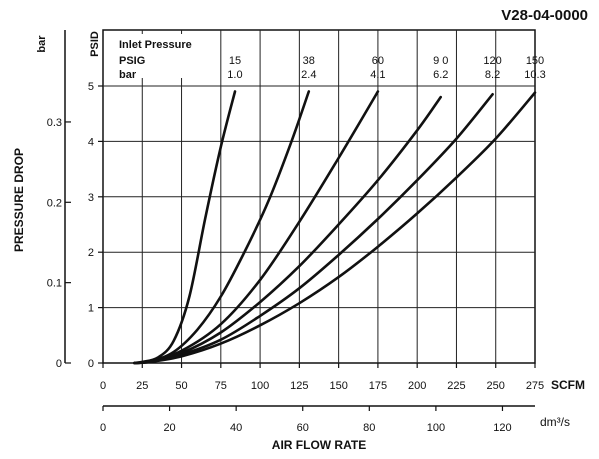  What do you see at coordinates (369, 428) in the screenshot?
I see `x-tick-label-dm3s: 80` at bounding box center [369, 428].